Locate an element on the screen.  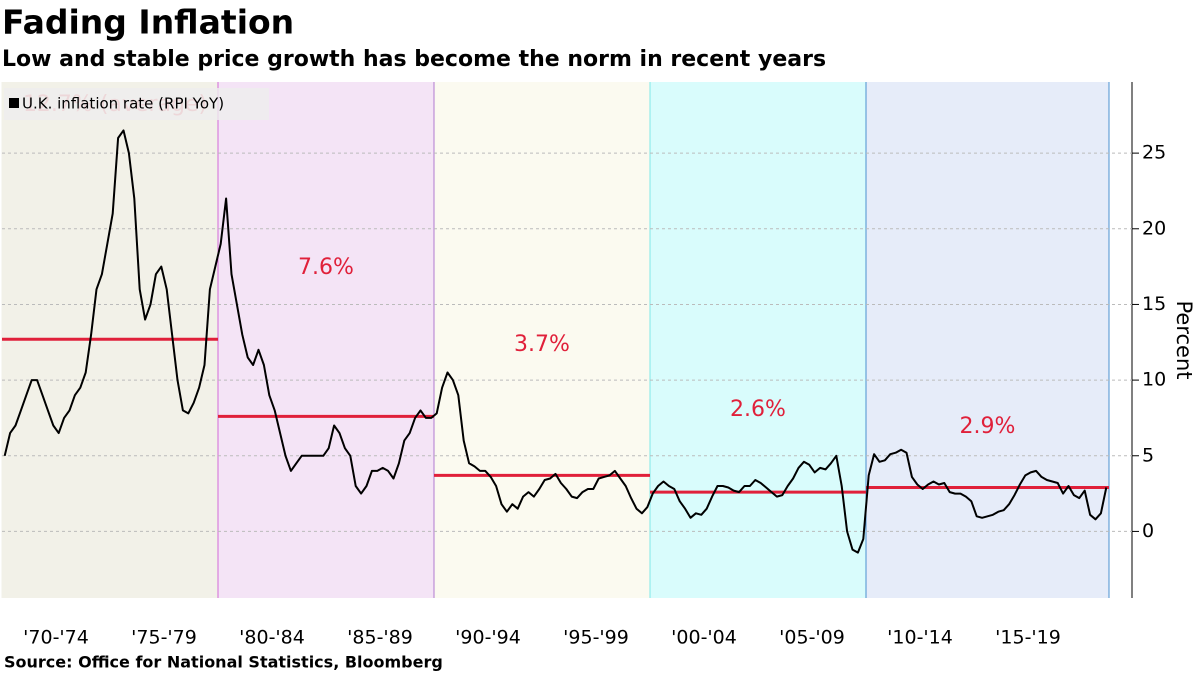
x-tick-label: '10-'14 is located at coordinates (920, 638).